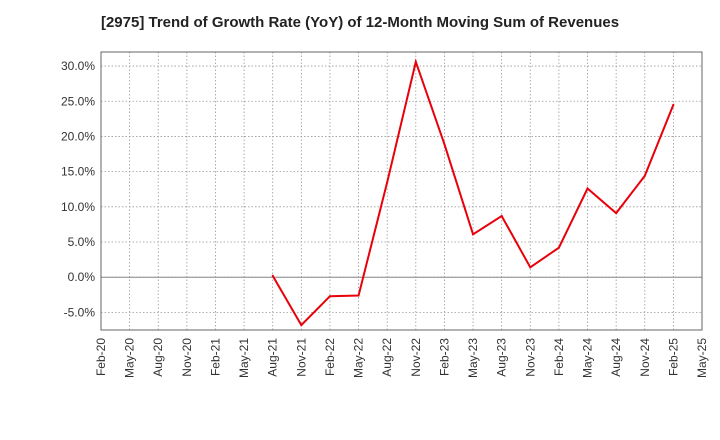 Image resolution: width=720 pixels, height=440 pixels. What do you see at coordinates (78, 207) in the screenshot?
I see `y-tick-label: 10.0%` at bounding box center [78, 207].